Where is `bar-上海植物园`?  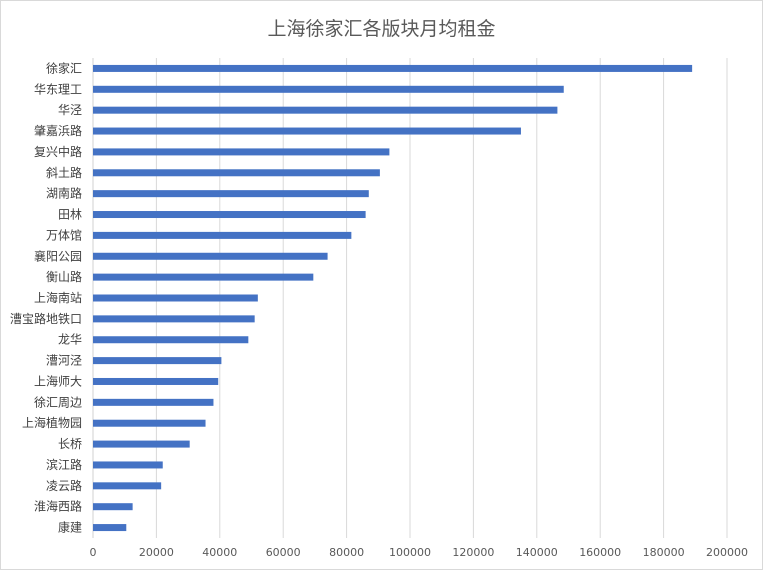
bar-上海植物园 is located at coordinates (149, 423).